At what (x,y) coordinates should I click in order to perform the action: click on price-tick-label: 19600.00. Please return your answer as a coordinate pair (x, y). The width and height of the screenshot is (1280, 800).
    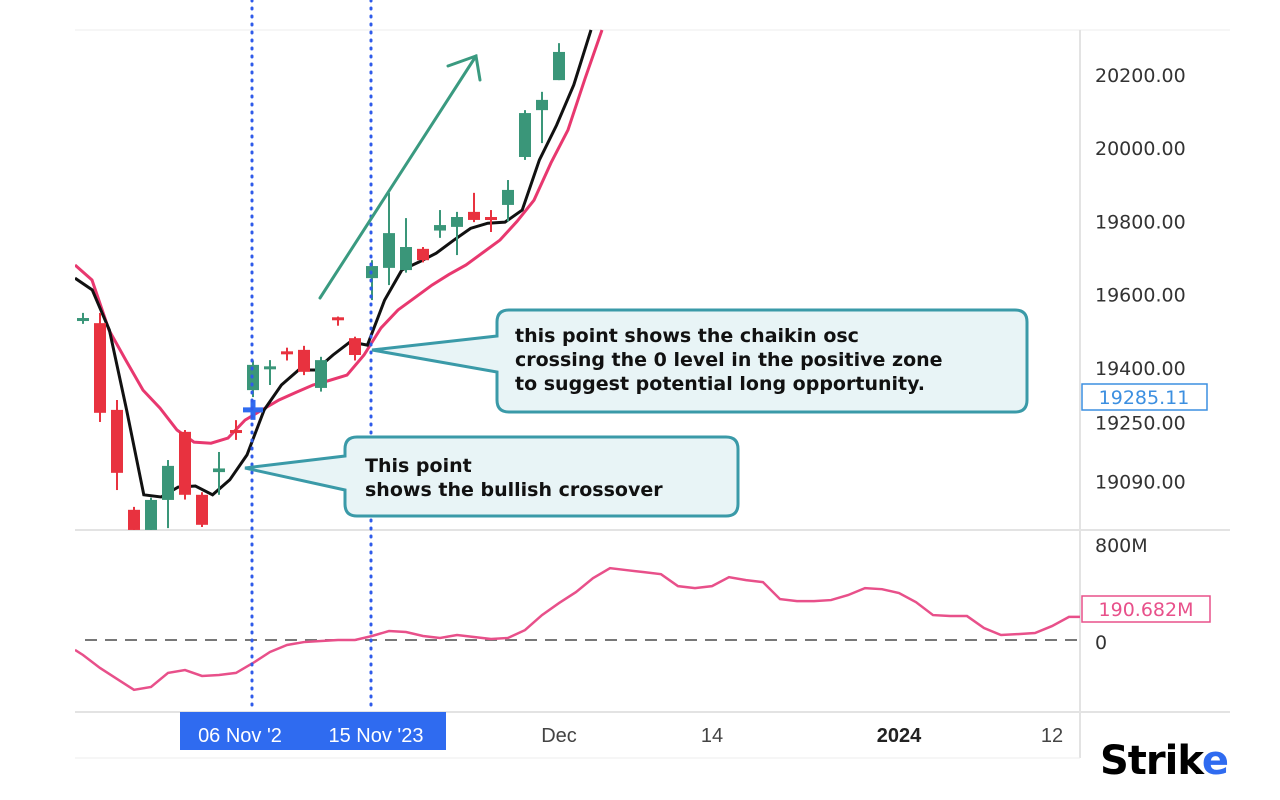
    Looking at the image, I should click on (1140, 296).